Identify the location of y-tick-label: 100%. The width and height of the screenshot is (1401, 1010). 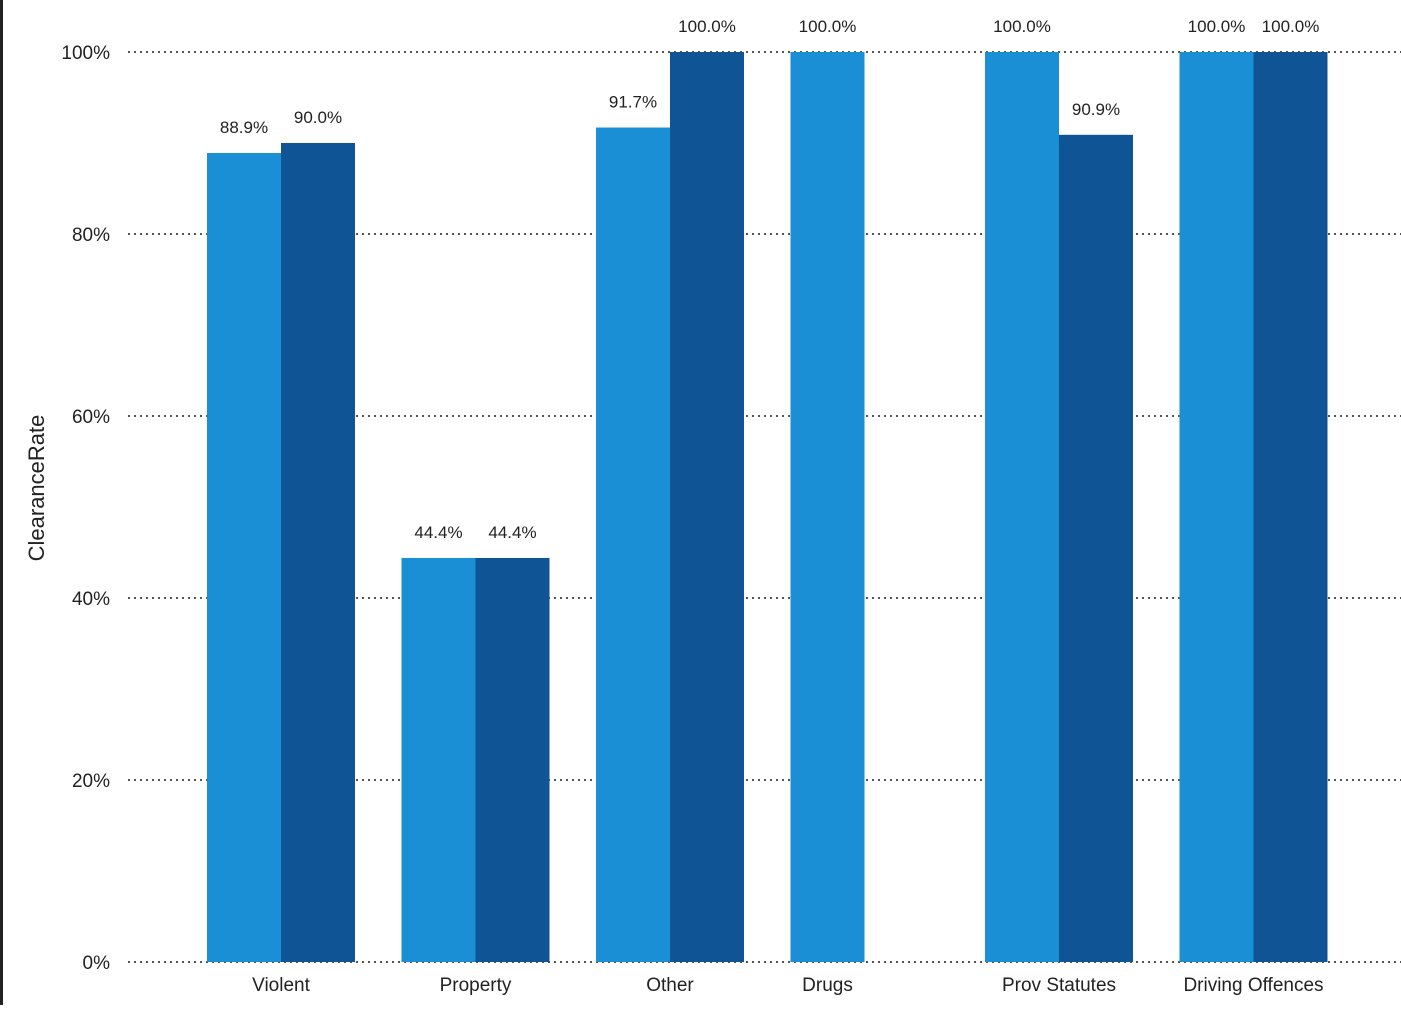
(85, 53).